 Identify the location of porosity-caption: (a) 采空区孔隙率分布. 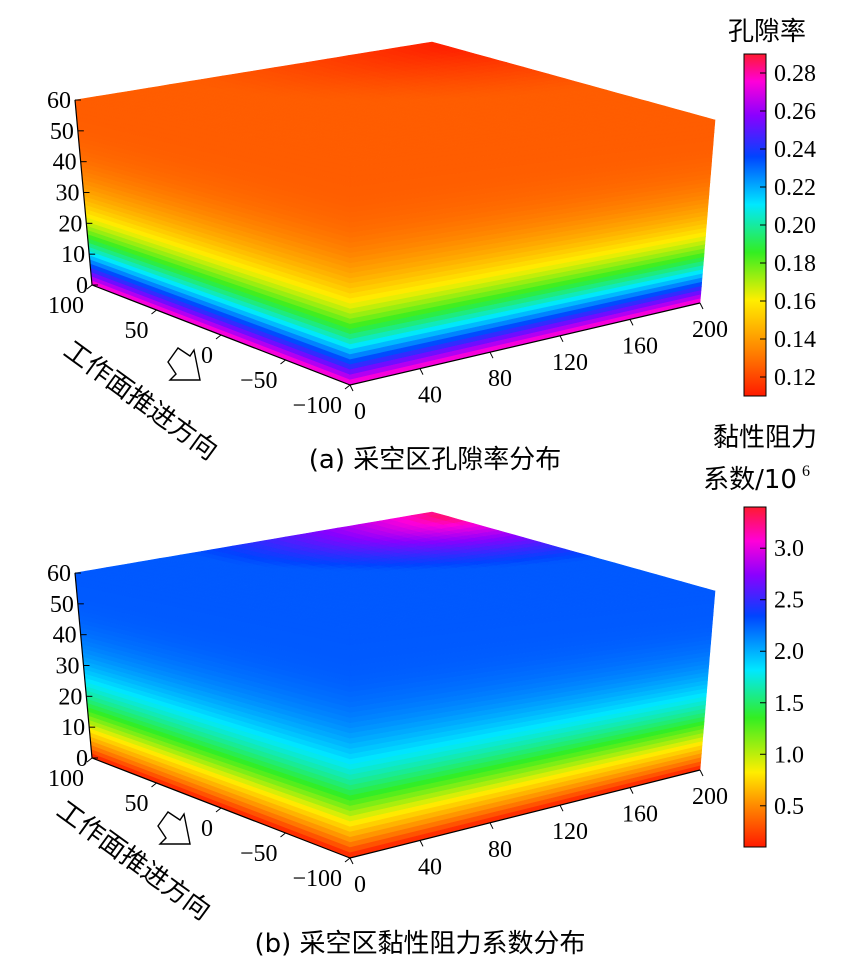
(435, 460).